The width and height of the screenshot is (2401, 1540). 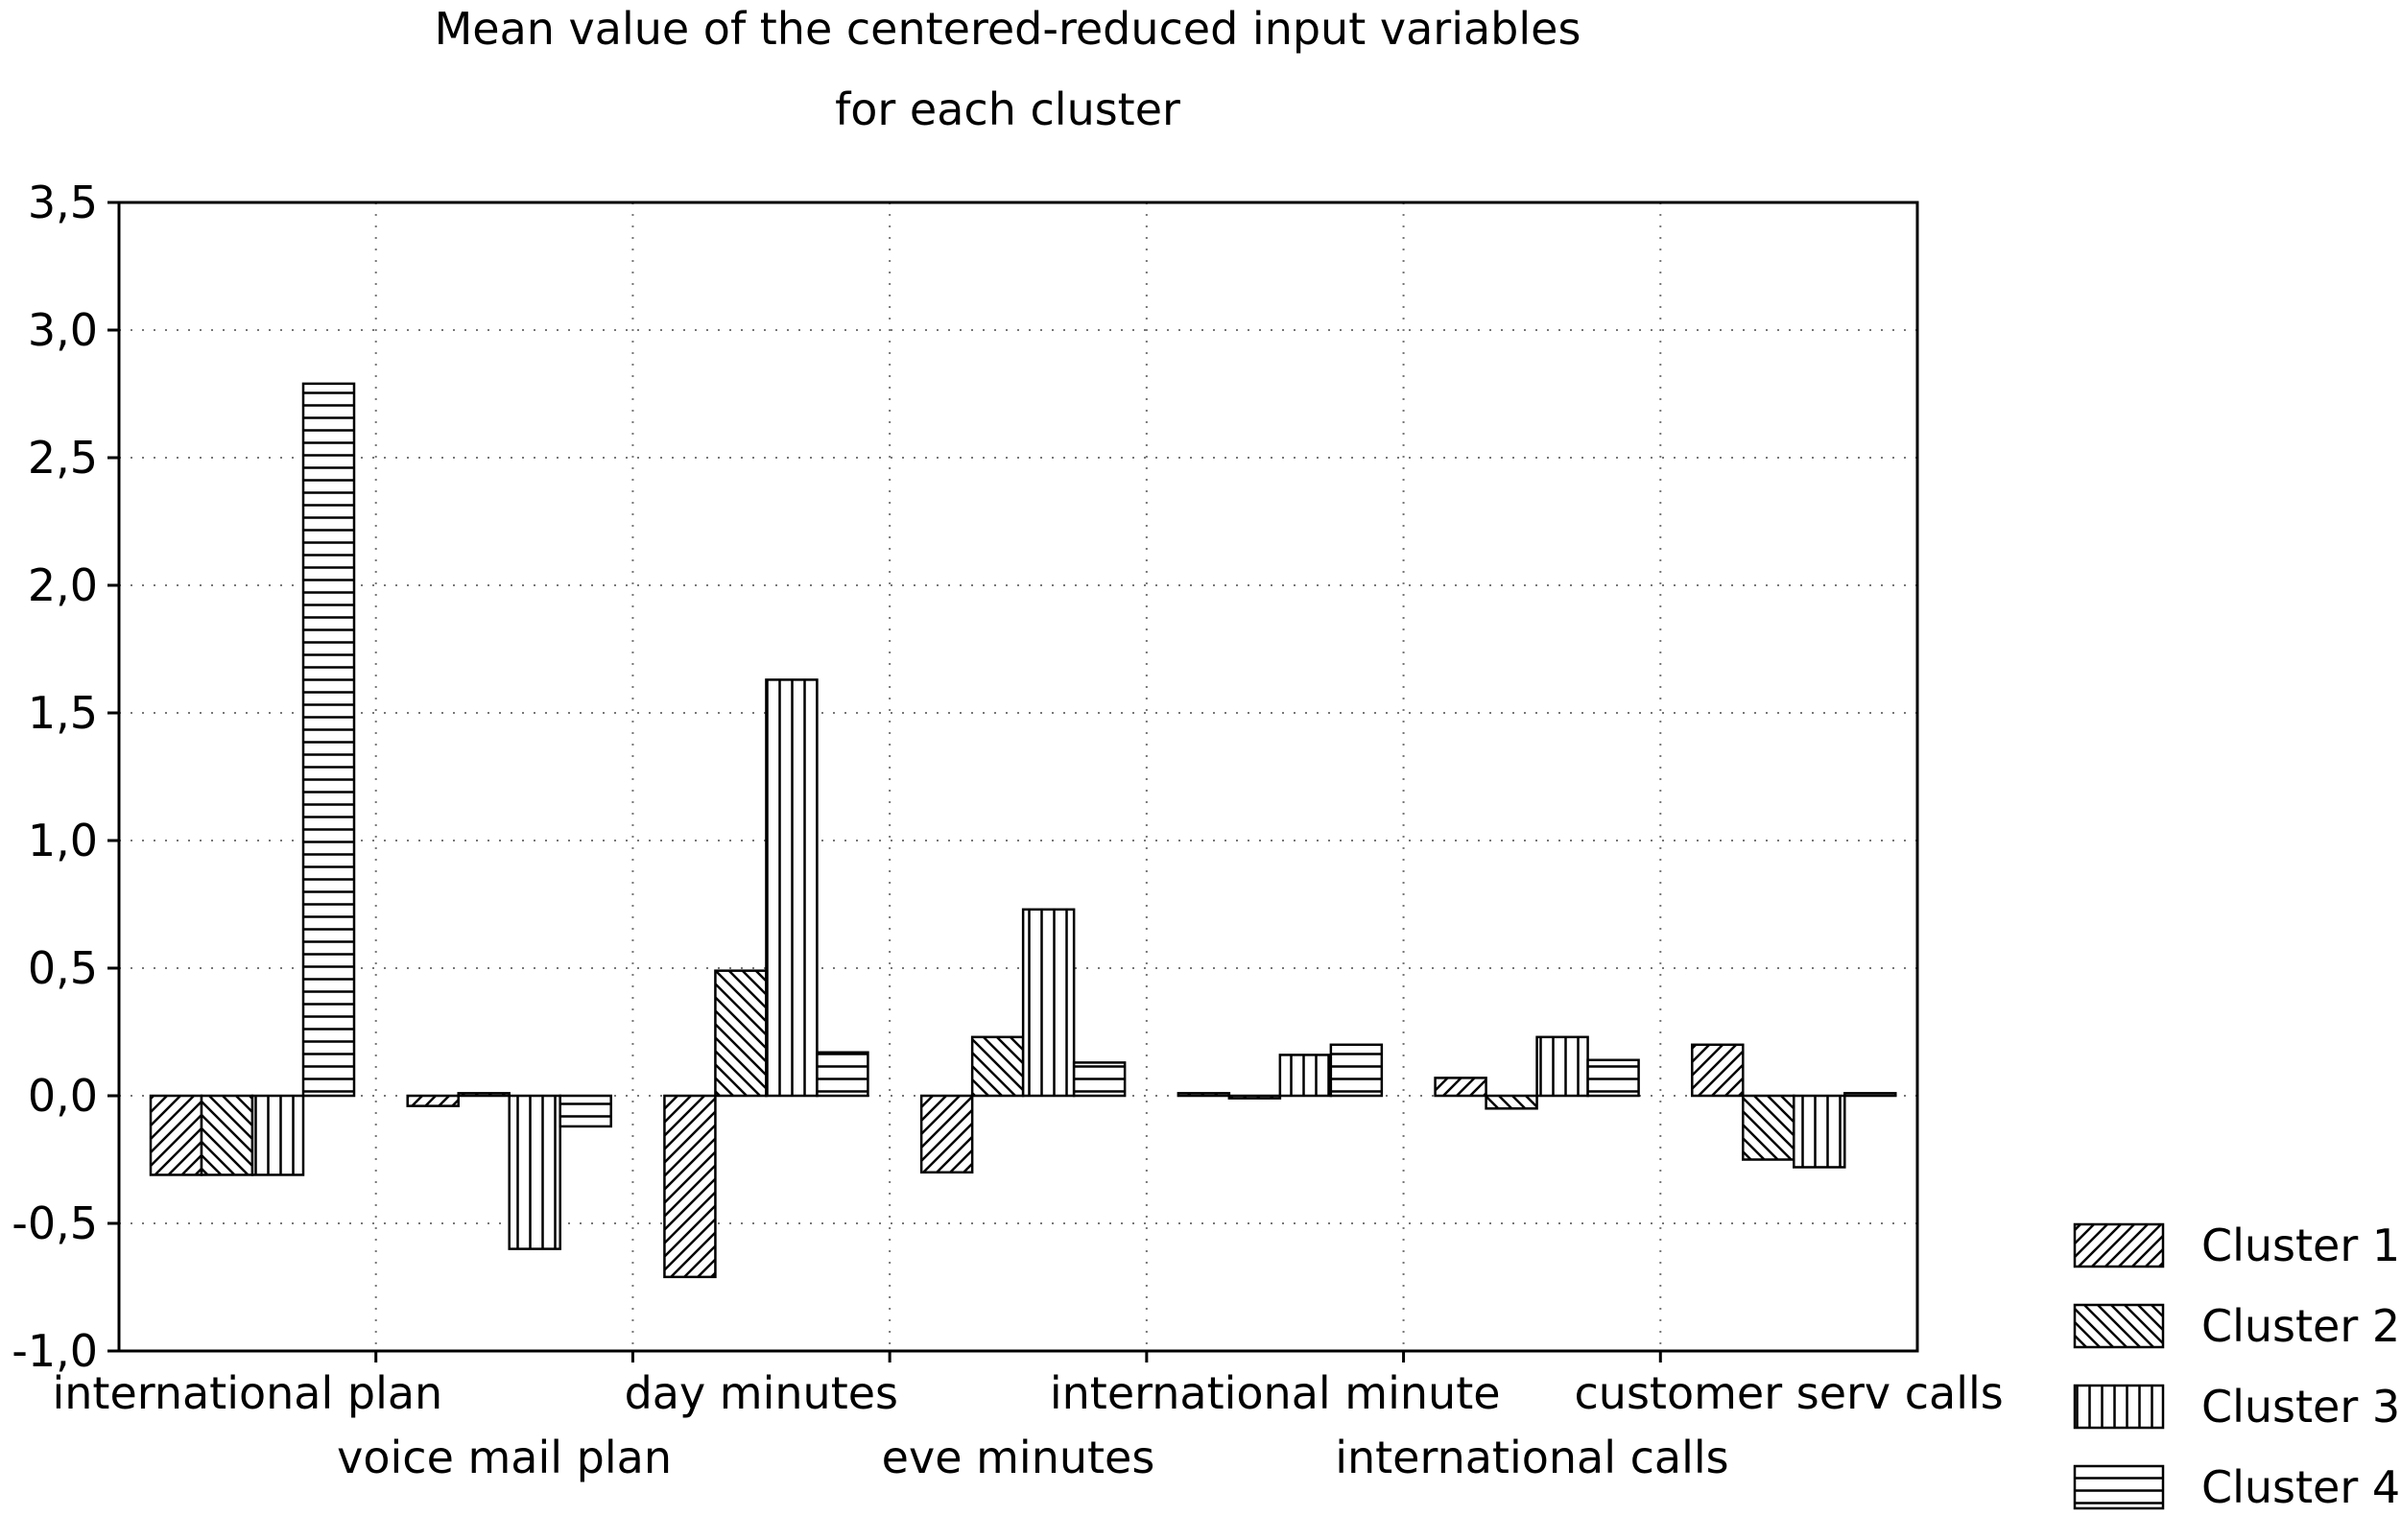 I want to click on y-tick-label: -0,5, so click(x=55, y=1223).